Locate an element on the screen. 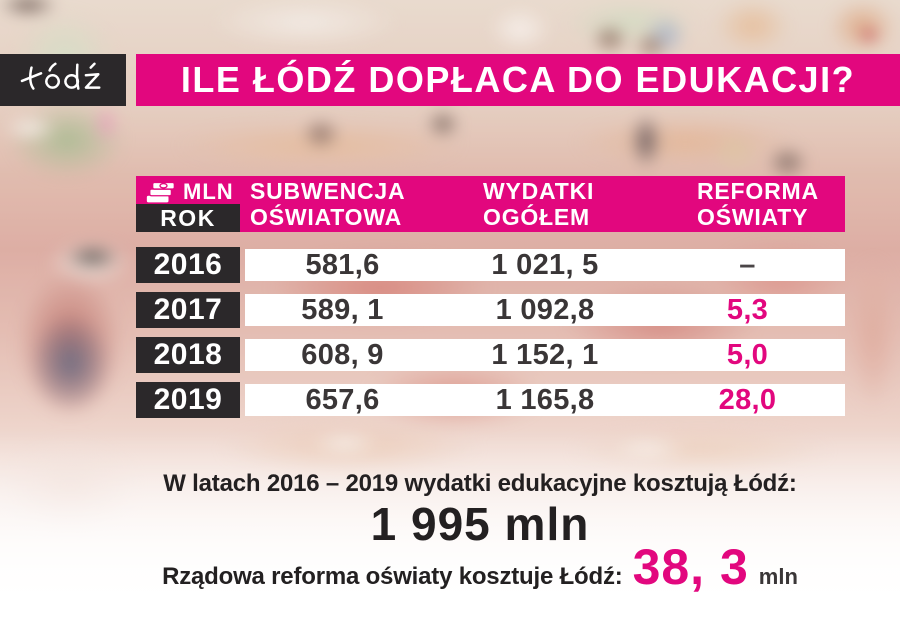  wydatki-value: 1 165,8 is located at coordinates (545, 399).